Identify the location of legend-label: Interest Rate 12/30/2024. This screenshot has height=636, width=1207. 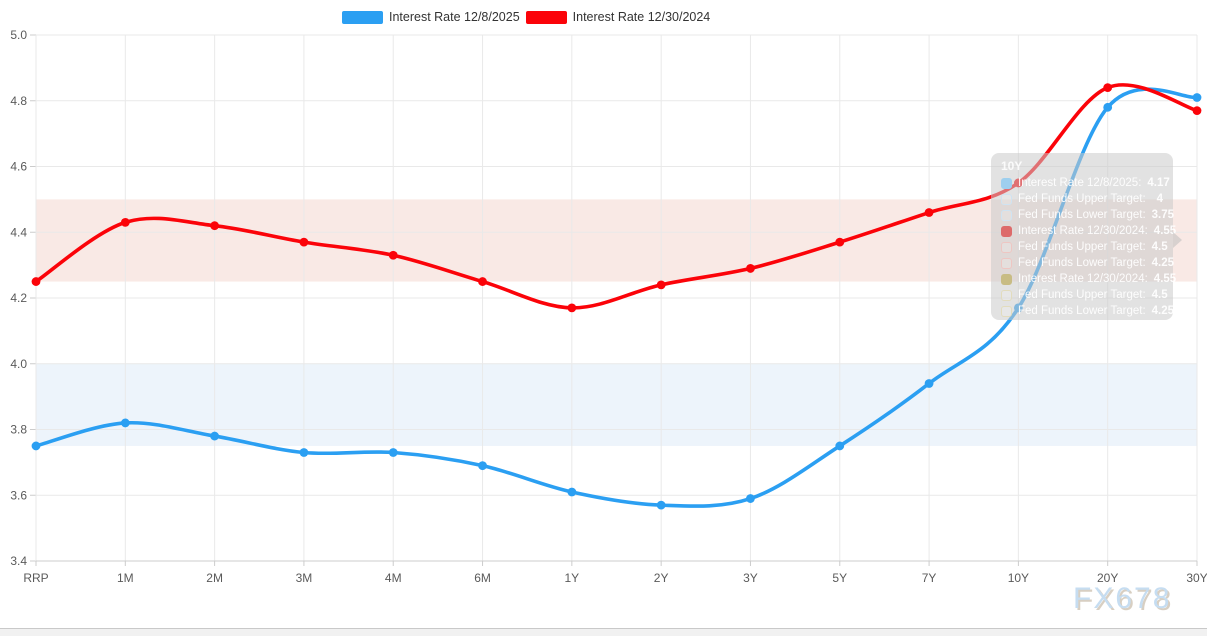
(641, 17).